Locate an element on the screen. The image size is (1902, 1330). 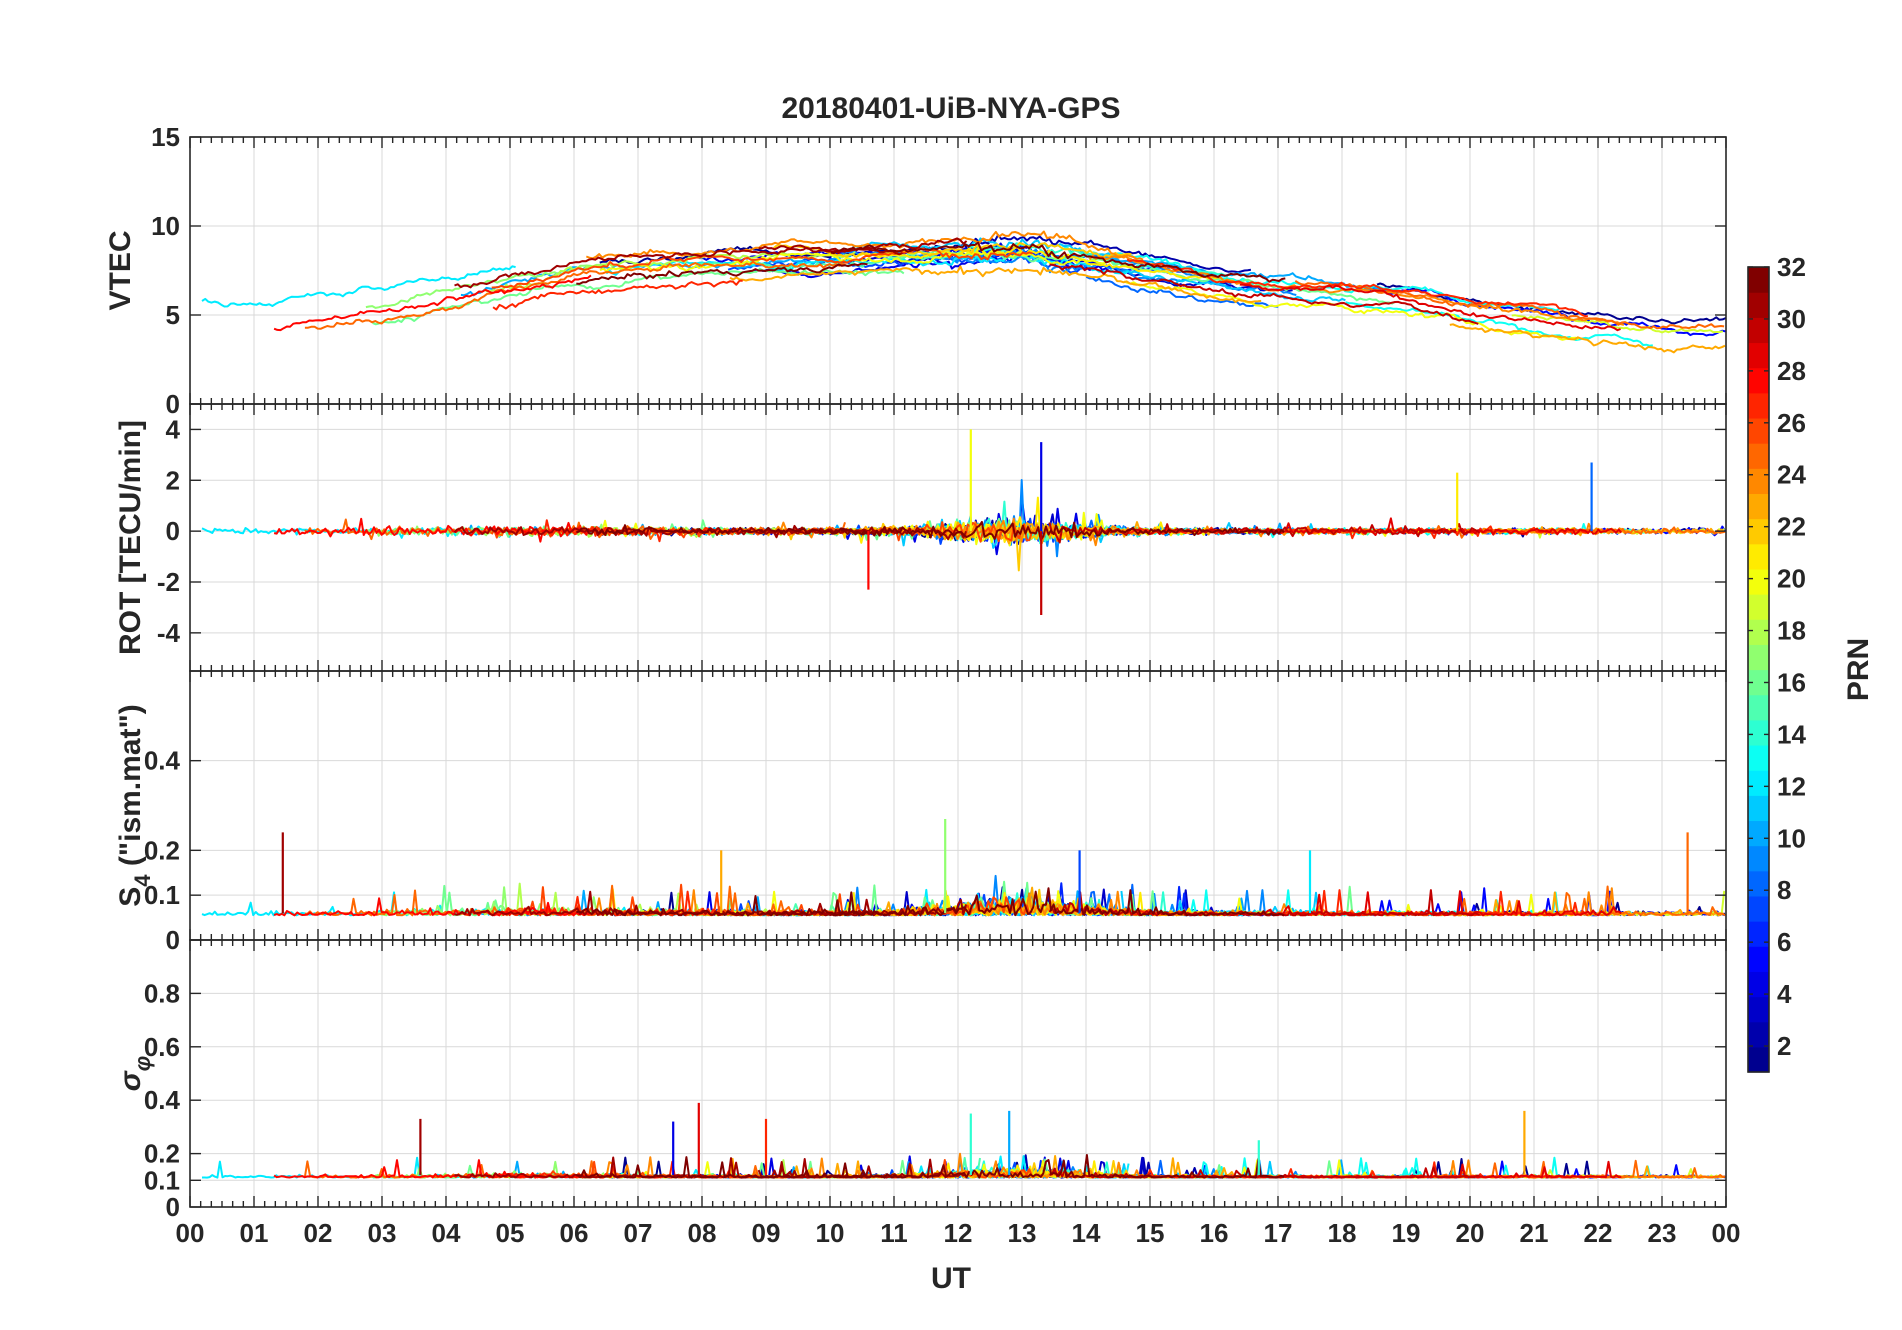
y-tick-label-s4: 0.1 is located at coordinates (162, 895).